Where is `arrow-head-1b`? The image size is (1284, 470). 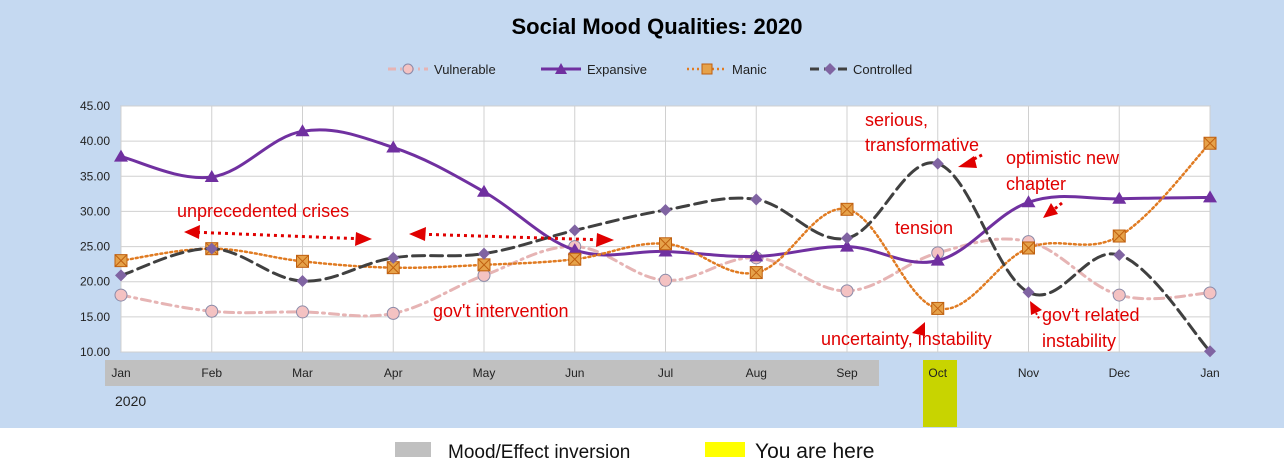
arrow-head-1b is located at coordinates (363, 239).